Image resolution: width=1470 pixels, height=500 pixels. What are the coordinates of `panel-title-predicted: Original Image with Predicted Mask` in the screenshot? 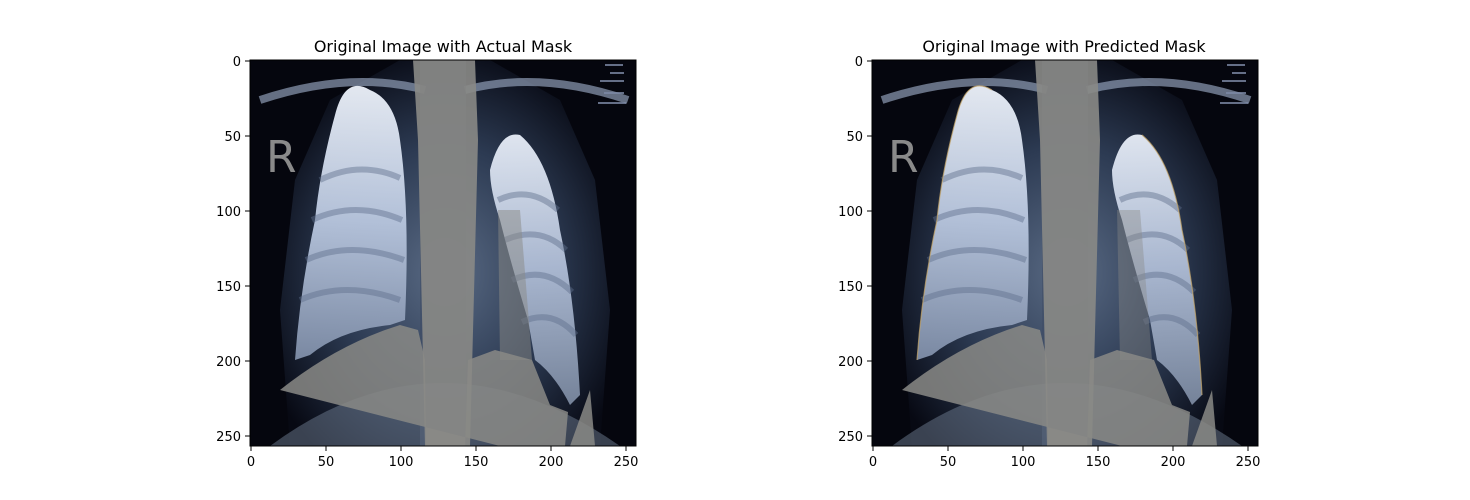 It's located at (1064, 46).